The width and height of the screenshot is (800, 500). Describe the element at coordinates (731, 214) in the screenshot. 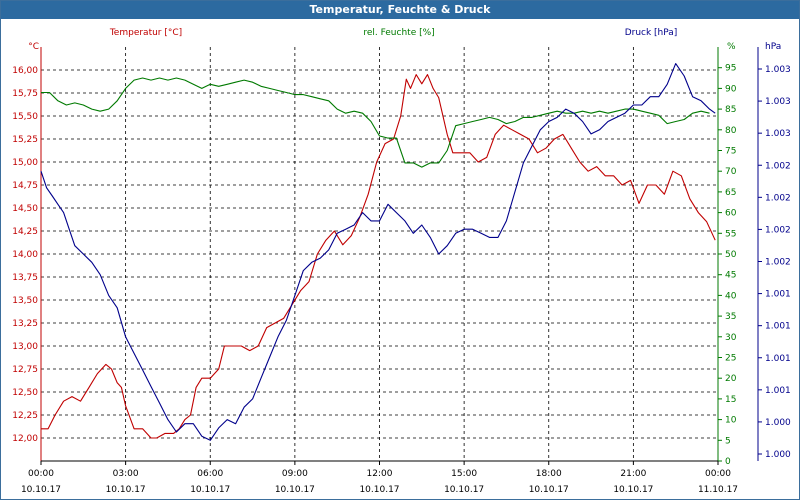

I see `humidity-tick-label: 60` at that location.